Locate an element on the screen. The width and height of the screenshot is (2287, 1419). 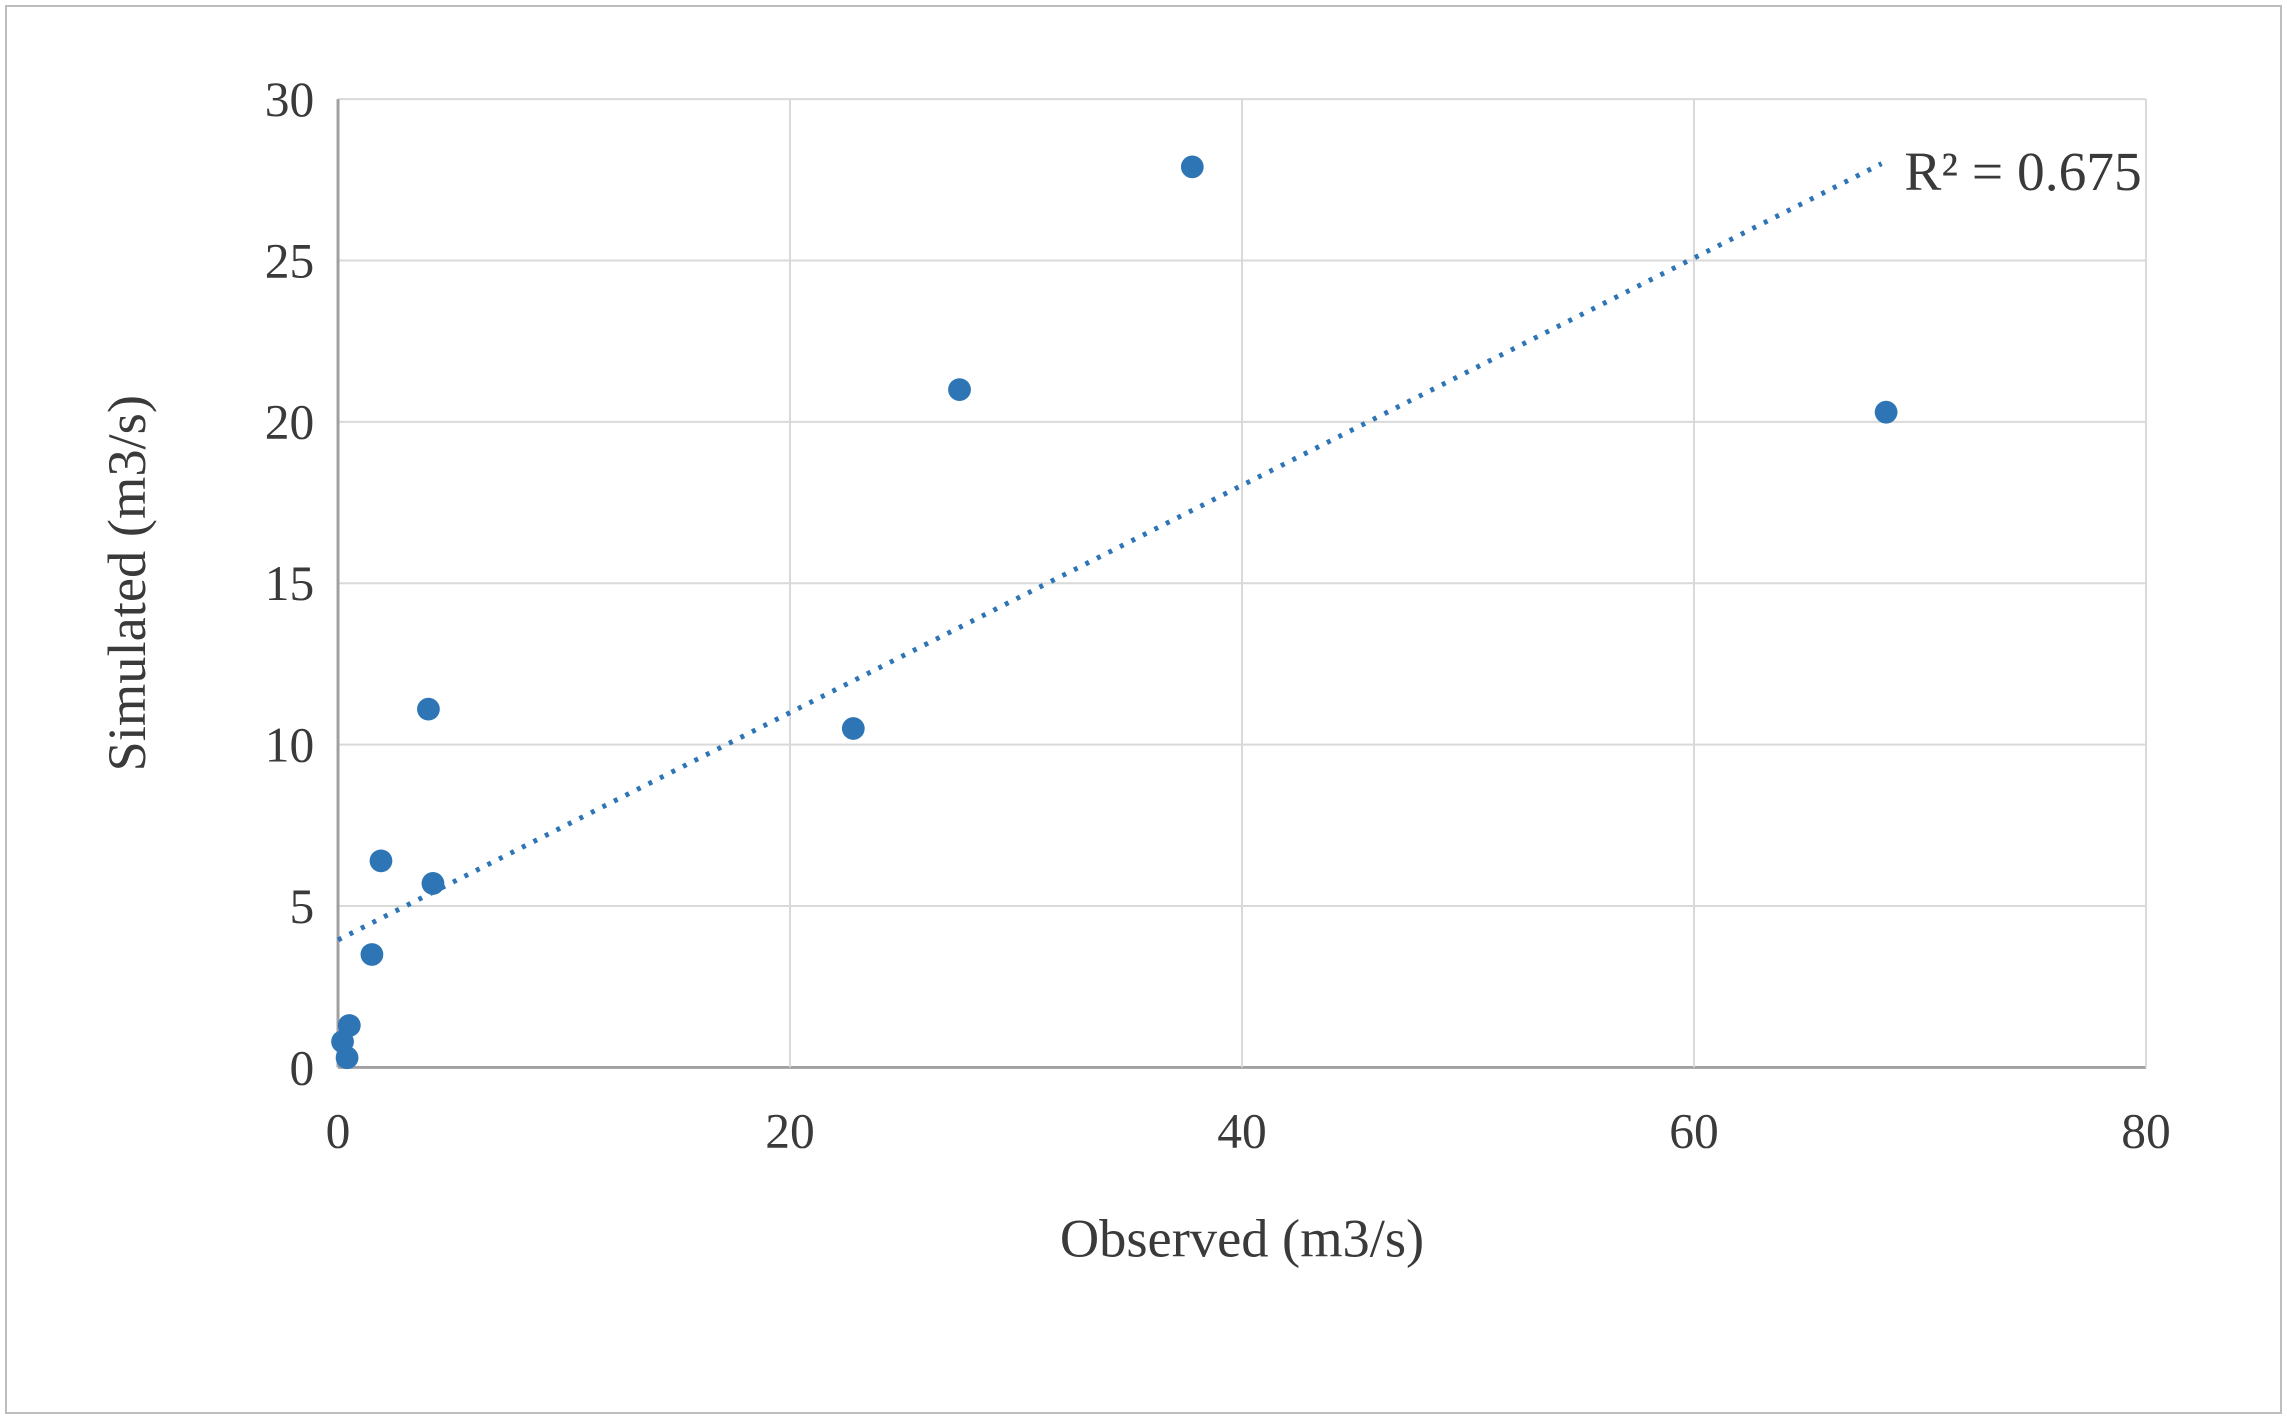
x-tick-label: 60 is located at coordinates (1694, 1131).